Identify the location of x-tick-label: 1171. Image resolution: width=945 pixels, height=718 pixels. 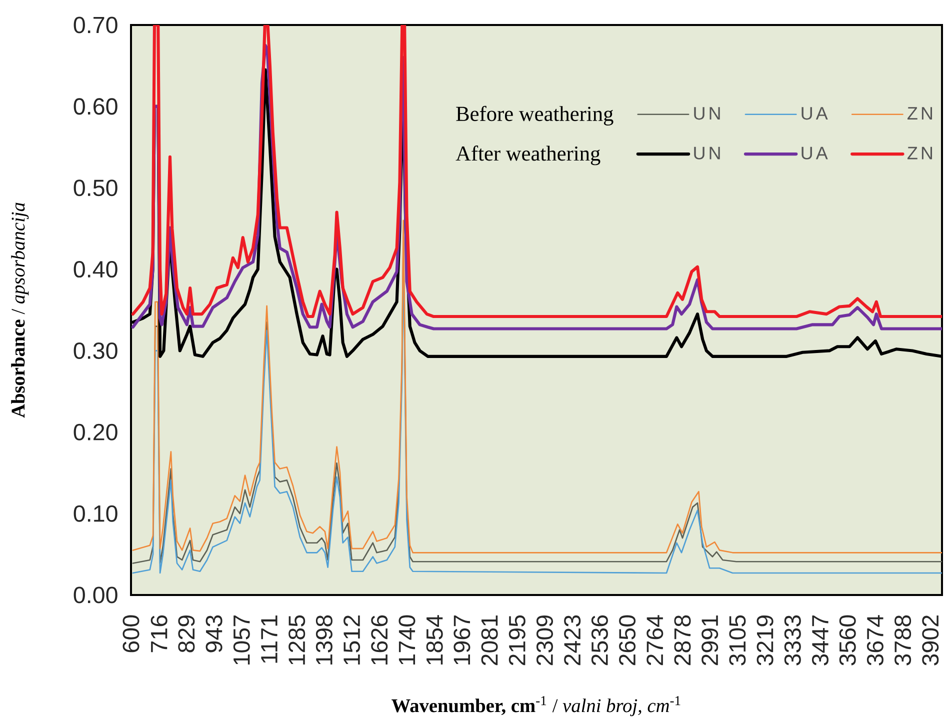
(269, 639).